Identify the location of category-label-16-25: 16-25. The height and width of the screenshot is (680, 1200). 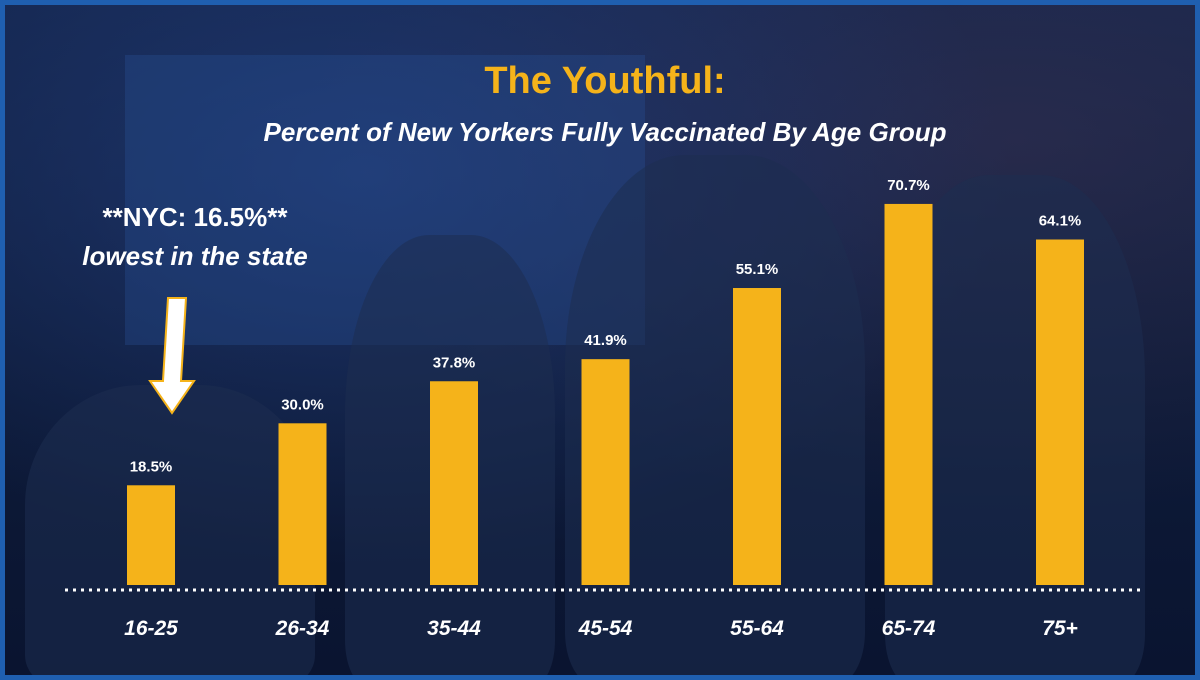
(151, 628).